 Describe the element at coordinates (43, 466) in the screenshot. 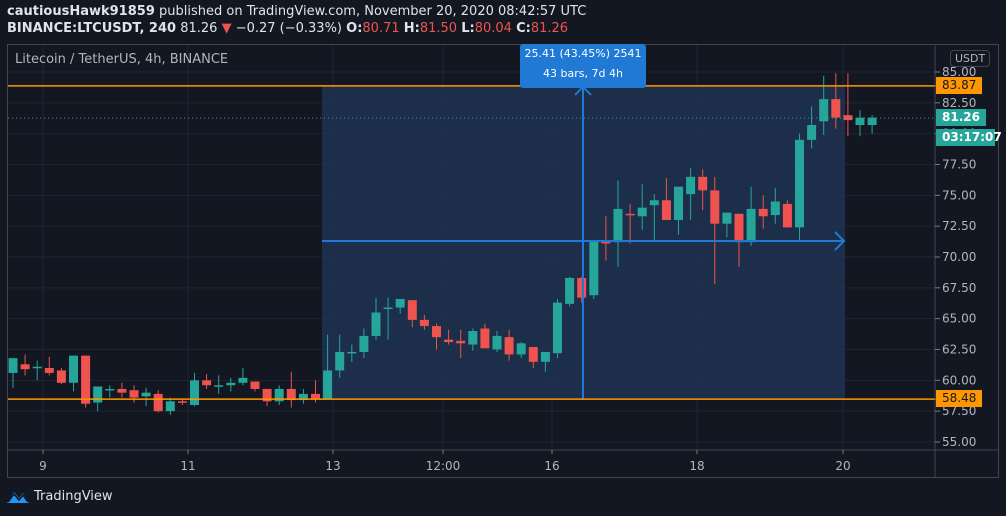

I see `svg-text: 9` at that location.